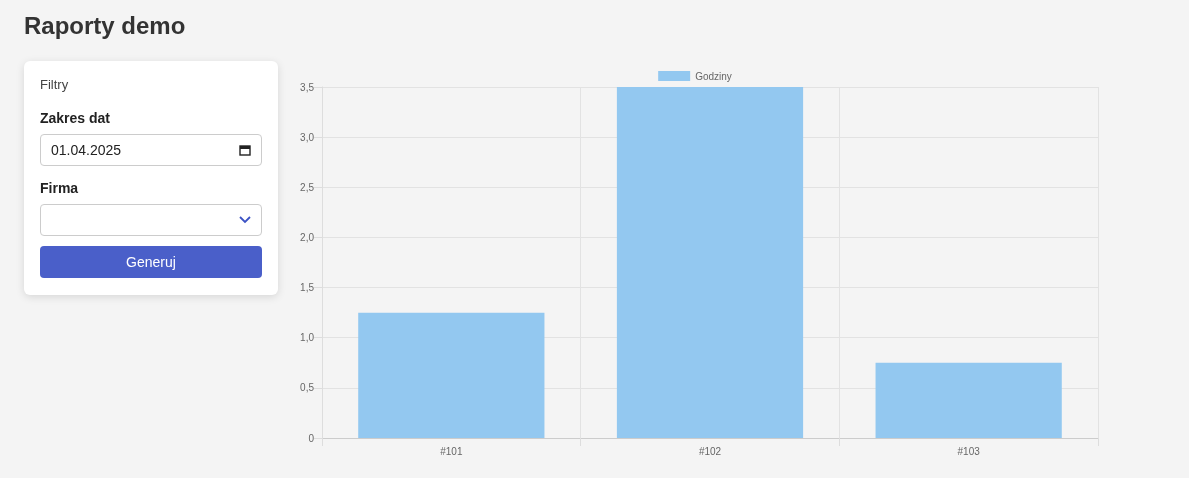 The image size is (1189, 478). What do you see at coordinates (151, 150) in the screenshot?
I see `date-field: 01.04.2025` at bounding box center [151, 150].